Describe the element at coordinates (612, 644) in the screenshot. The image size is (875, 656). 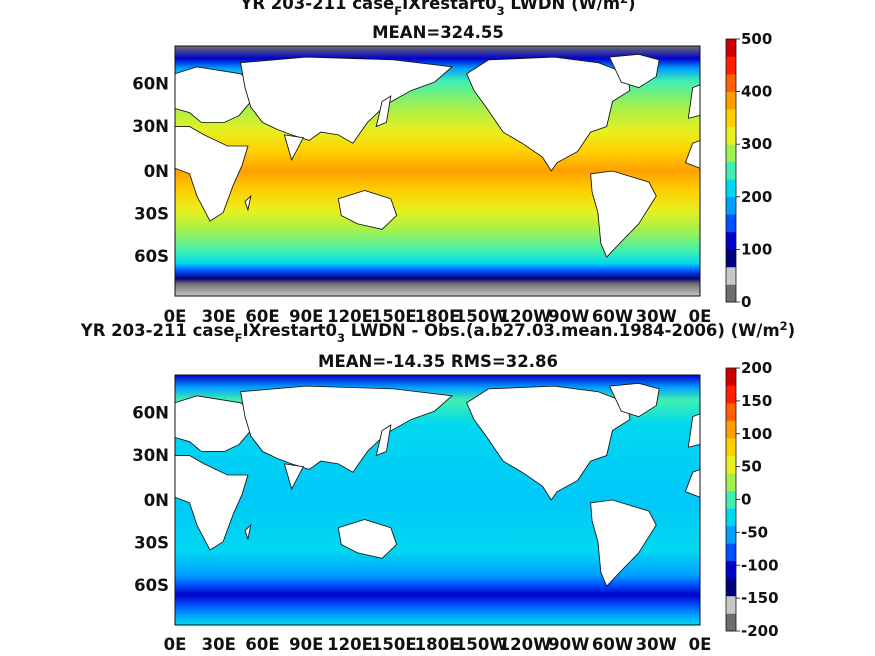
I see `bottom-lon-tick-label: 60W` at that location.